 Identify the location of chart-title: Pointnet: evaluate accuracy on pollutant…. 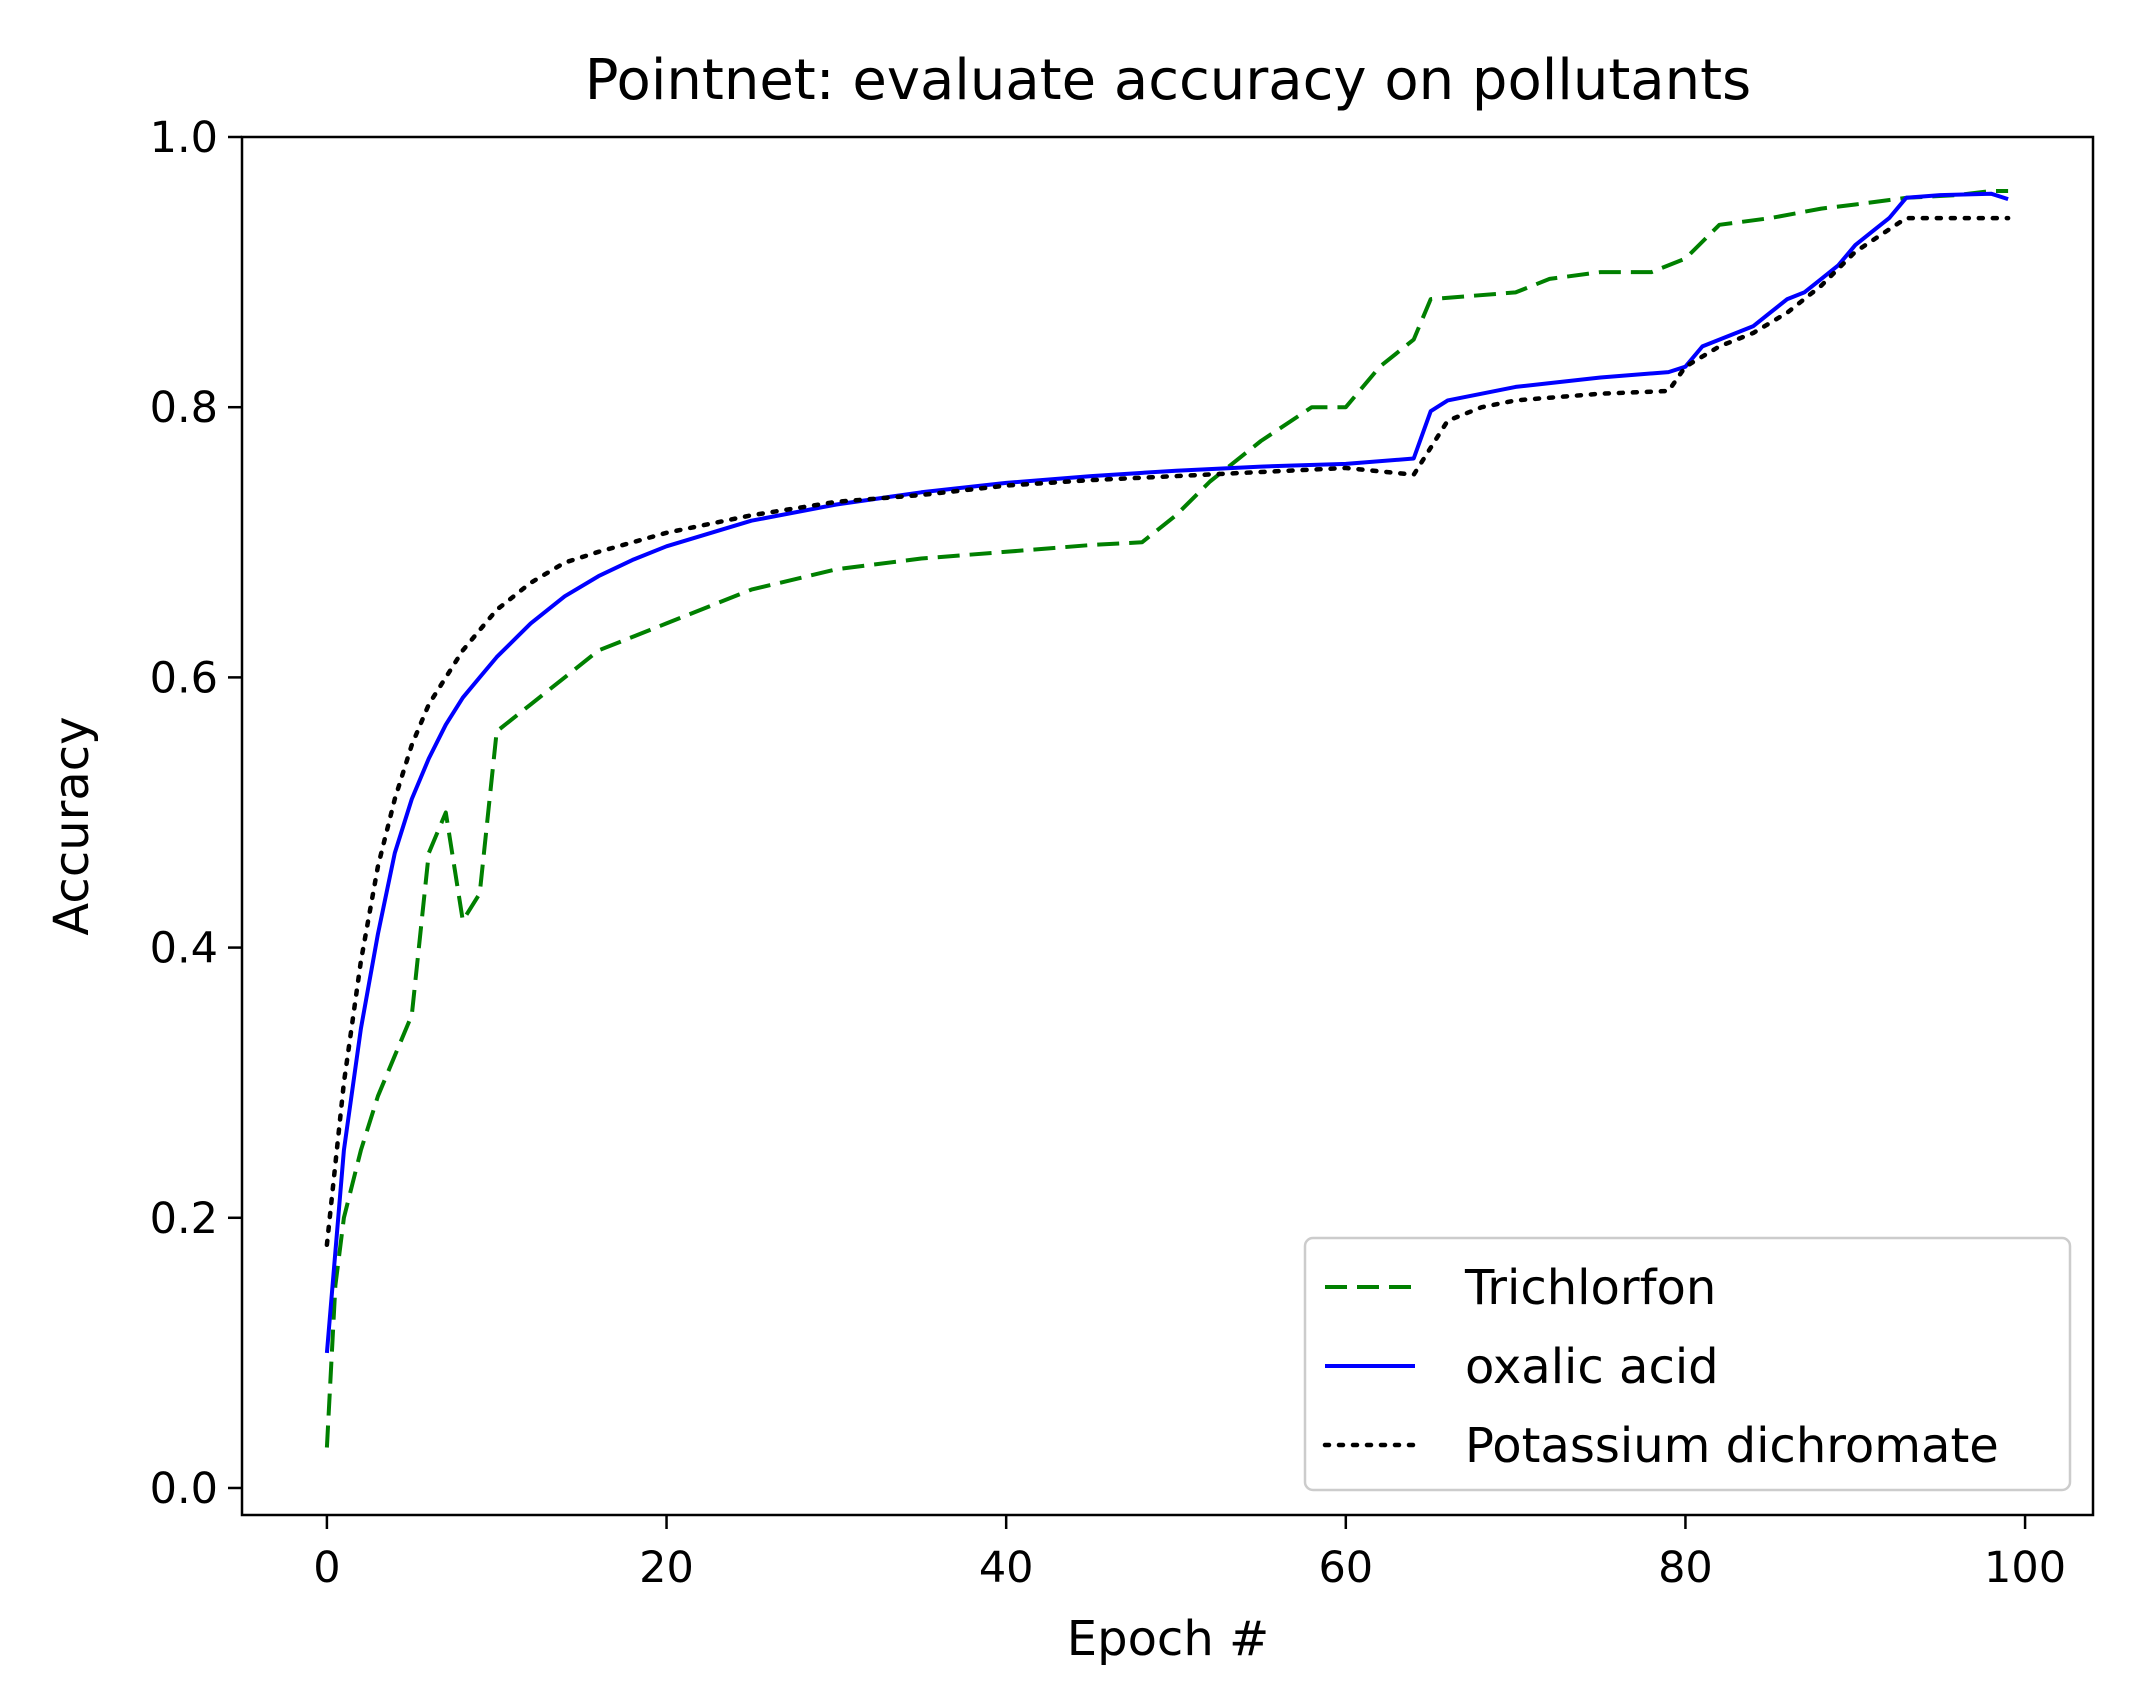
(1168, 80).